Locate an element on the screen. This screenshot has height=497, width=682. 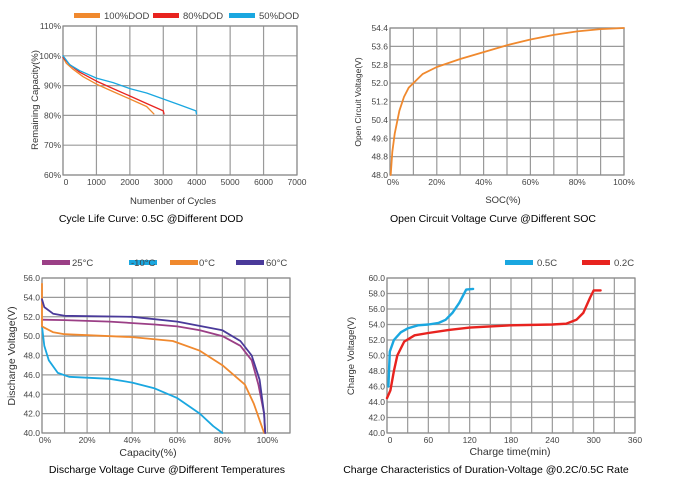
x-tick-label: 4000 is located at coordinates (196, 182).